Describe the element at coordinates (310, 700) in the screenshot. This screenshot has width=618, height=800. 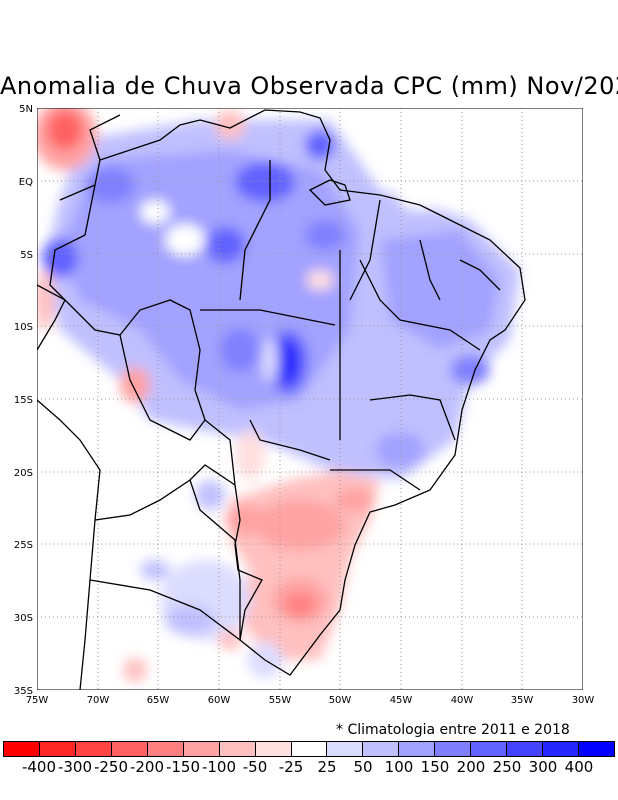
I see `lon-axis: 75W 70W 65W 60W 55W 50W 45W 40W 35W 30W` at that location.